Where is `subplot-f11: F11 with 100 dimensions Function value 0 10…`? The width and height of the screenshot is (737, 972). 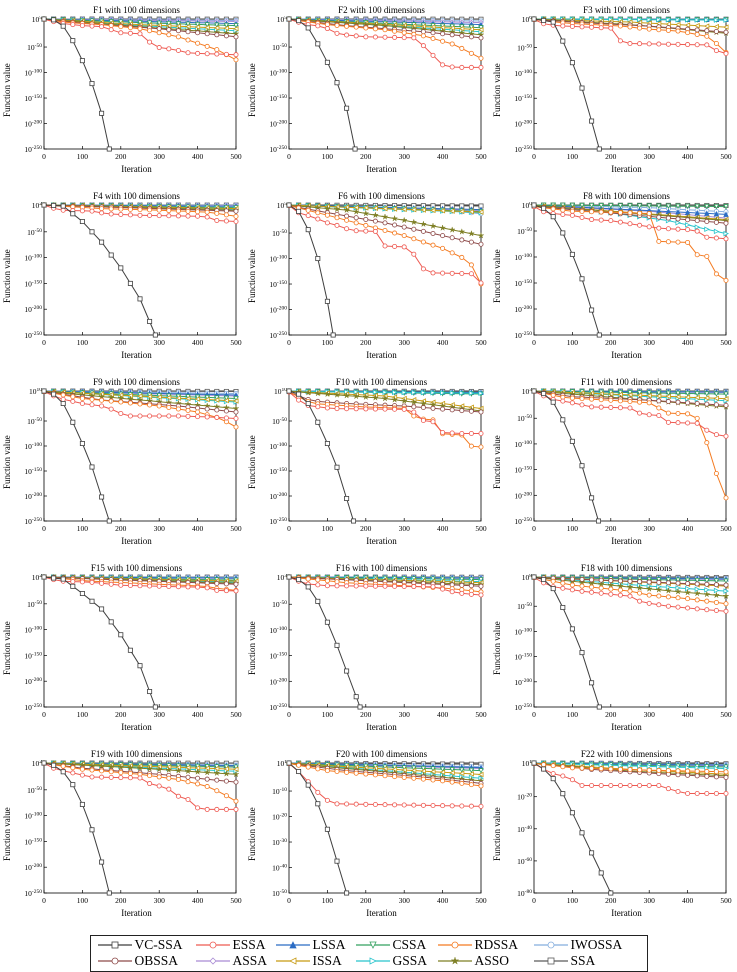
subplot-f11: F11 with 100 dimensions Function value 0 10… is located at coordinates (613, 469).